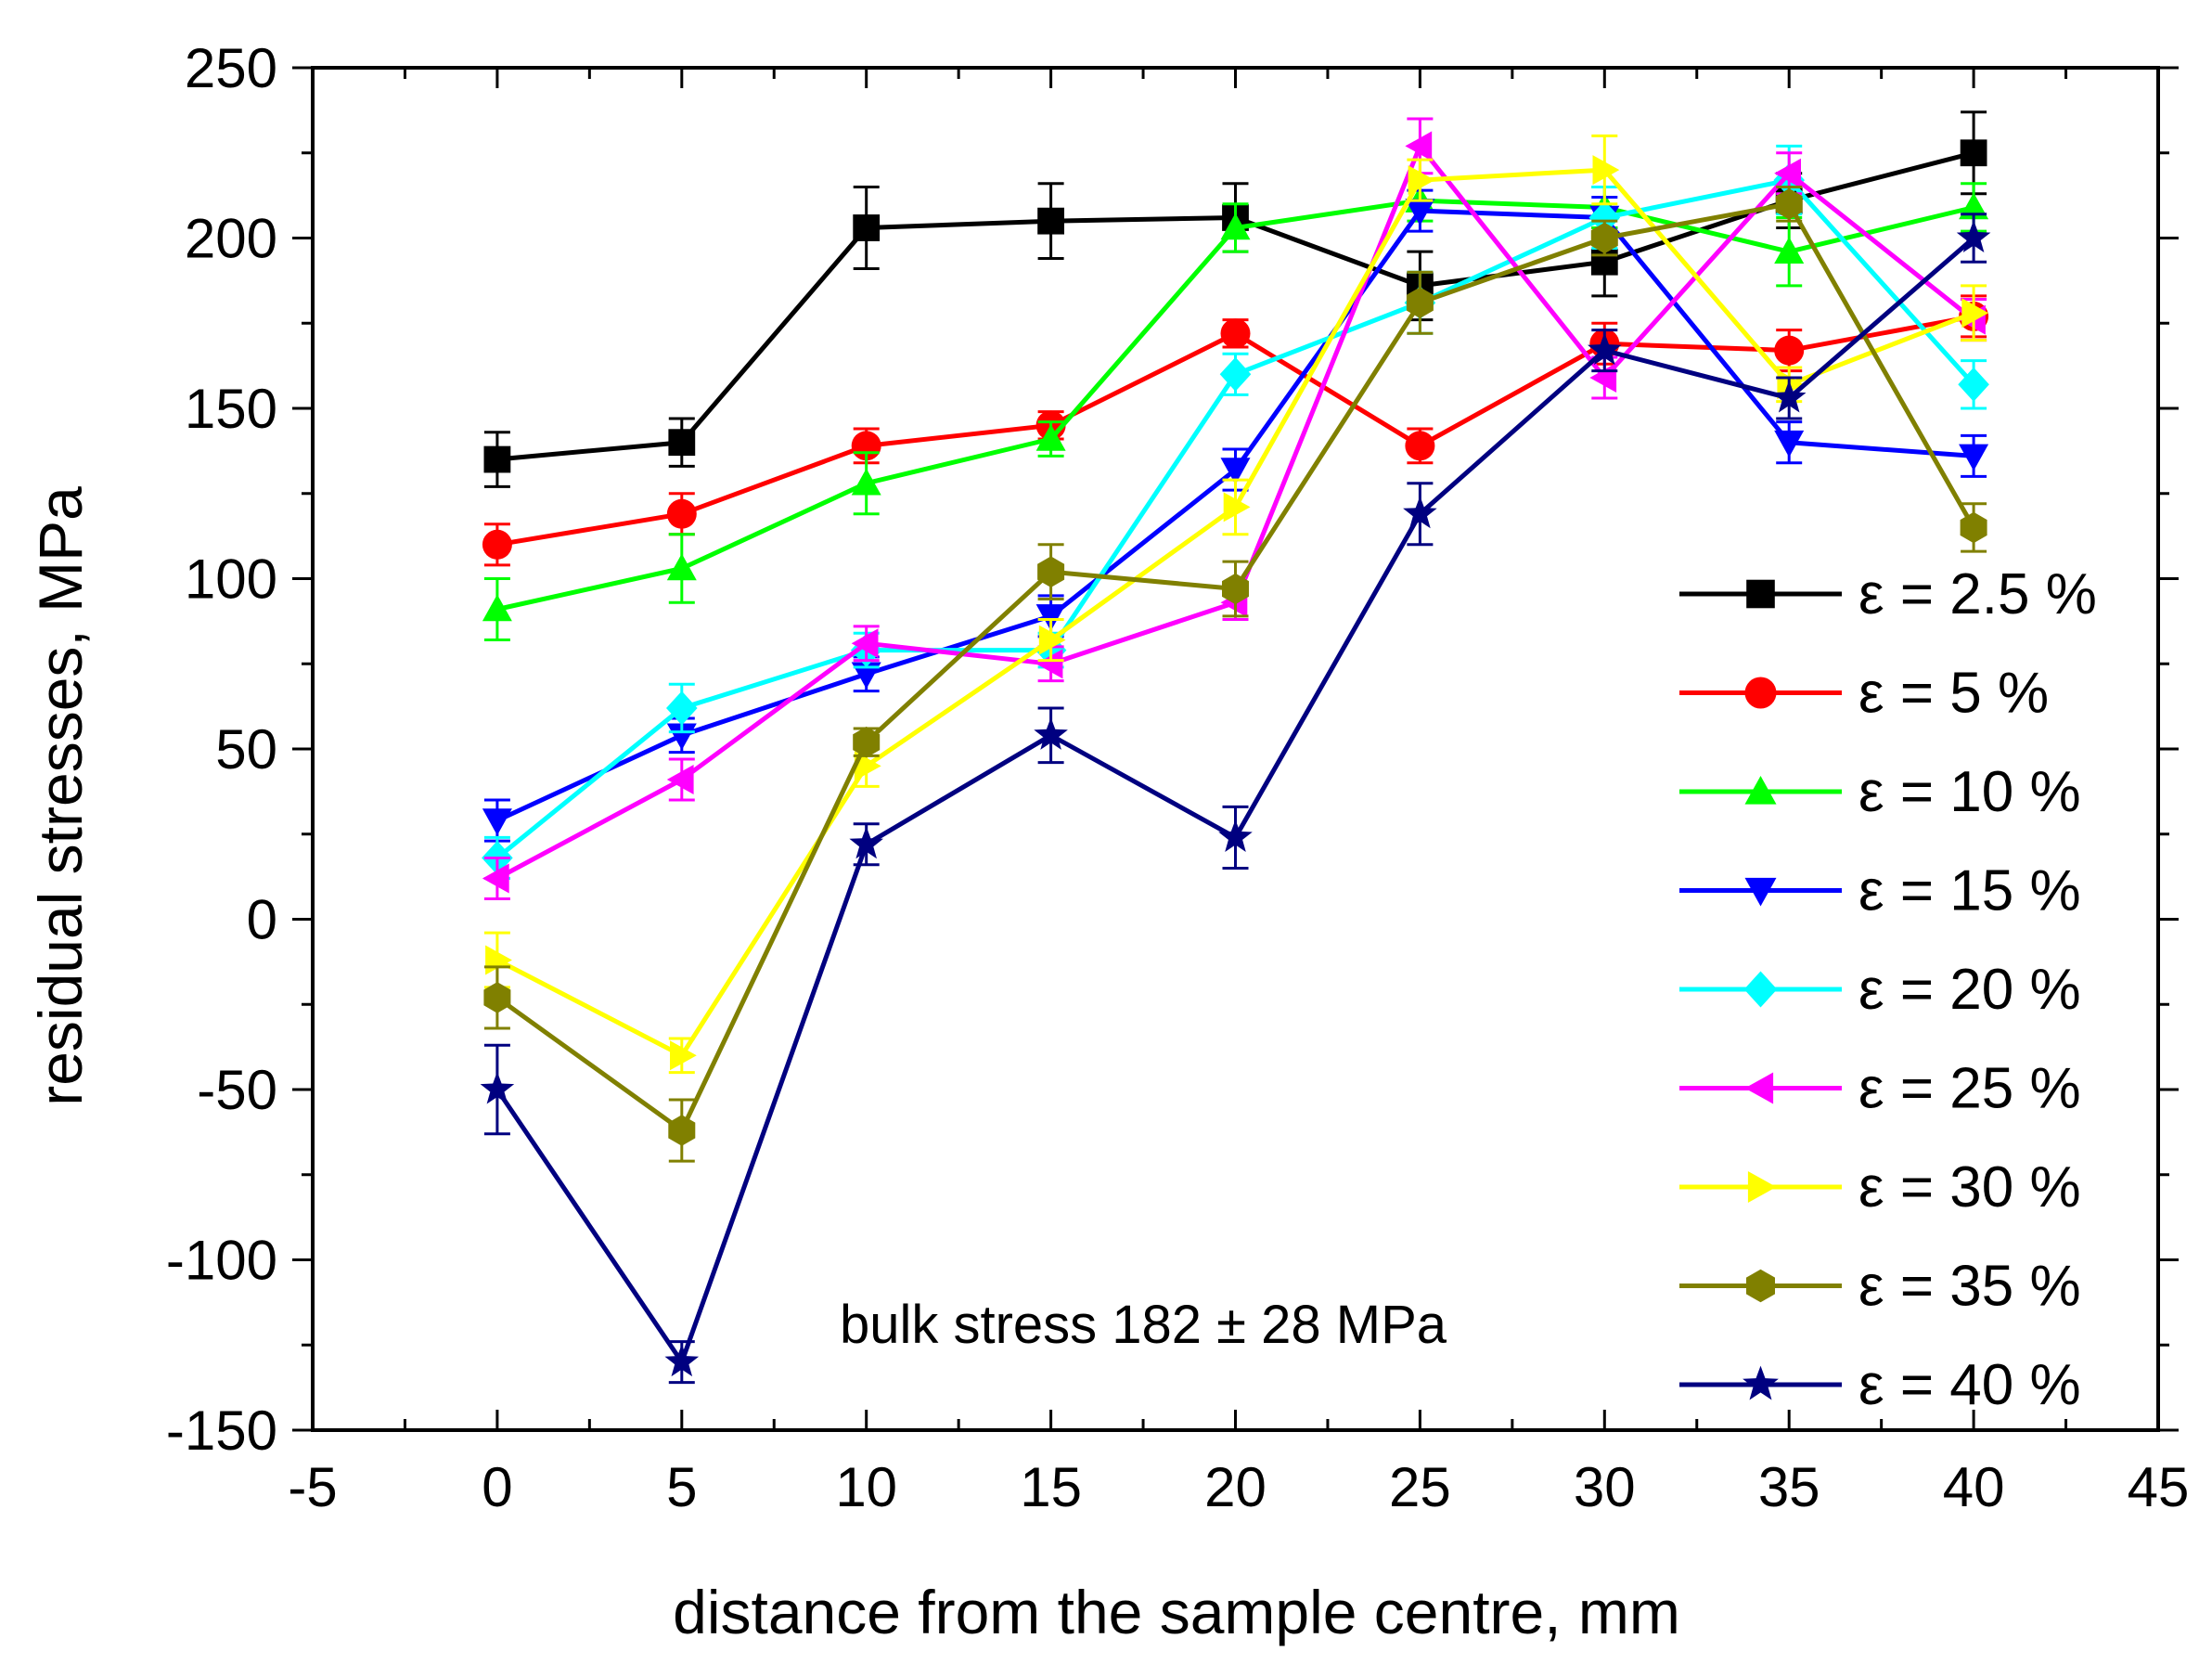  I want to click on x-tick-label: 0, so click(497, 1487).